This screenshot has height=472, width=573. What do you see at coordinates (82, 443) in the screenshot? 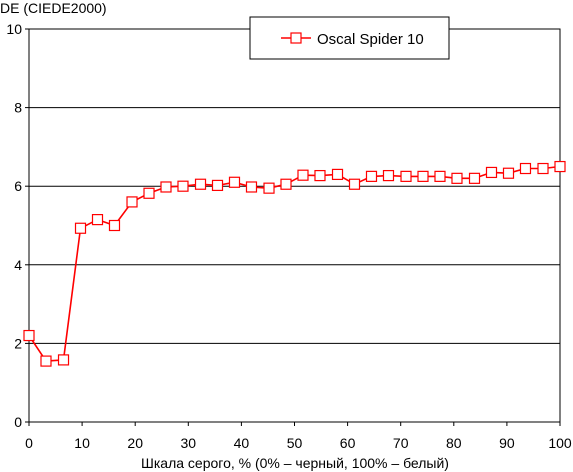
I see `x-tick-label-10: 10` at bounding box center [82, 443].